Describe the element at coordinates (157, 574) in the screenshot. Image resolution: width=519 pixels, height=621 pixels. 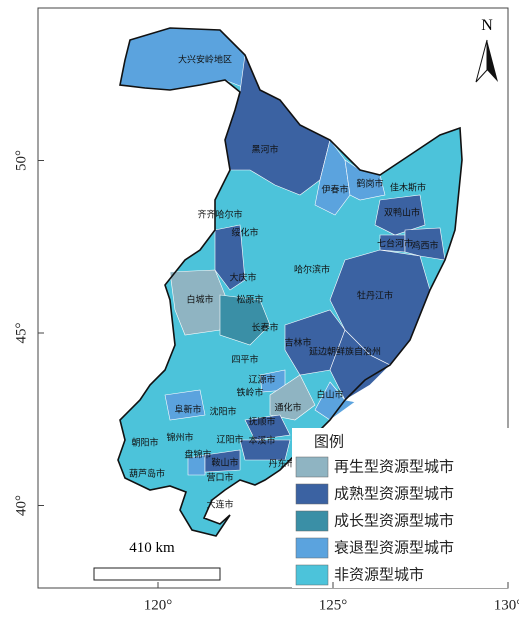
I see `scale-rect` at that location.